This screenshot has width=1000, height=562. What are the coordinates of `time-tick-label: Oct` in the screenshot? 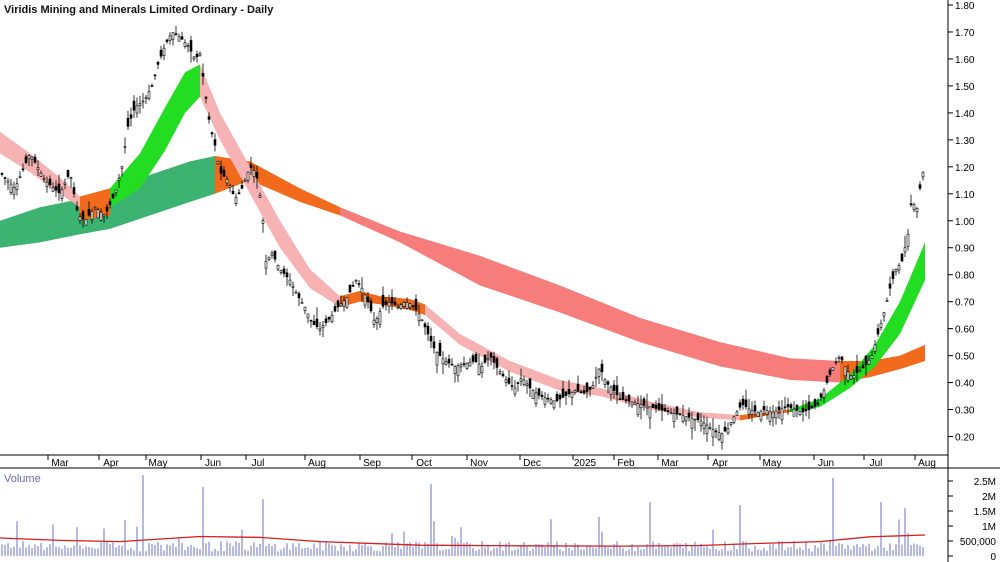 It's located at (424, 463).